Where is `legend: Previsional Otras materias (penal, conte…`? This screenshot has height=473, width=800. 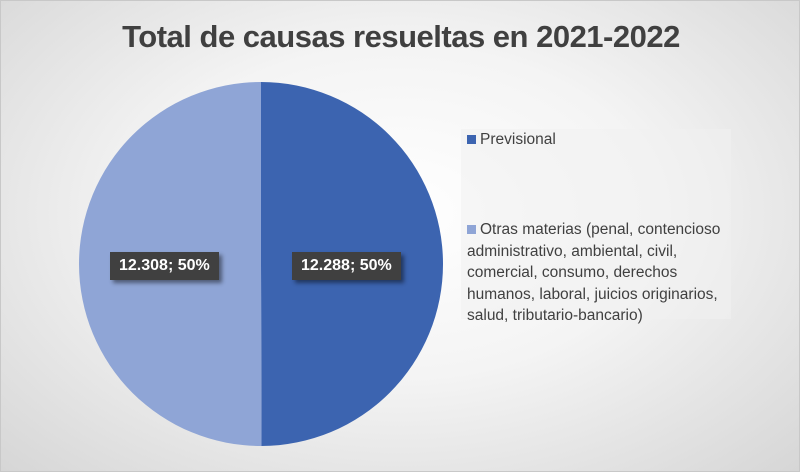
legend: Previsional Otras materias (penal, conte… is located at coordinates (596, 226).